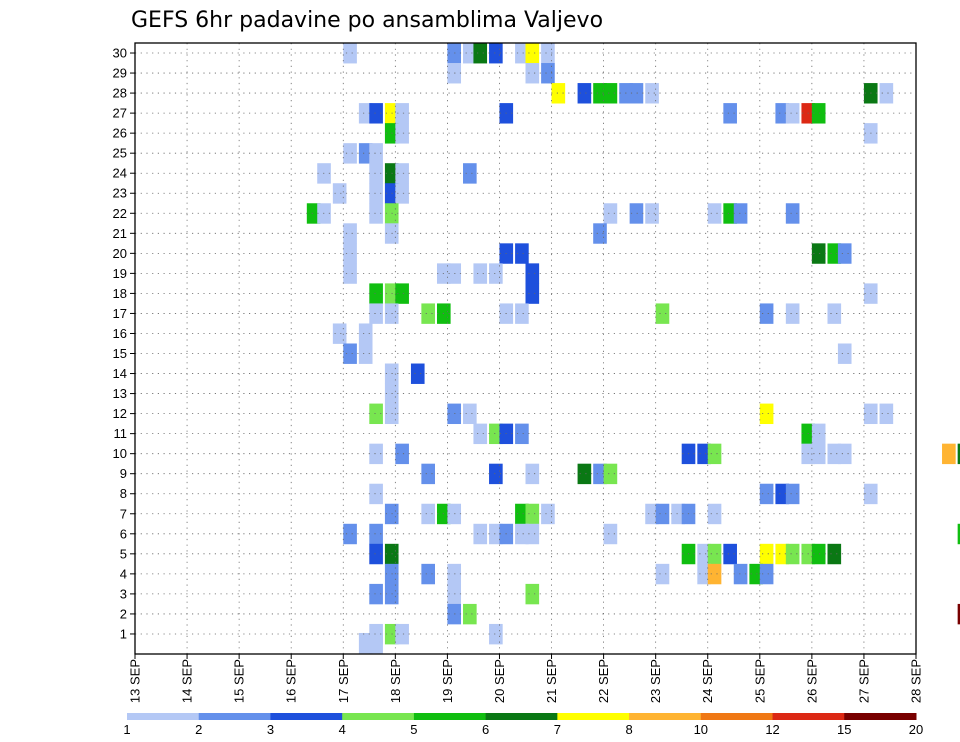 The image size is (960, 742). What do you see at coordinates (120, 453) in the screenshot?
I see `y-tick-label: 10` at bounding box center [120, 453].